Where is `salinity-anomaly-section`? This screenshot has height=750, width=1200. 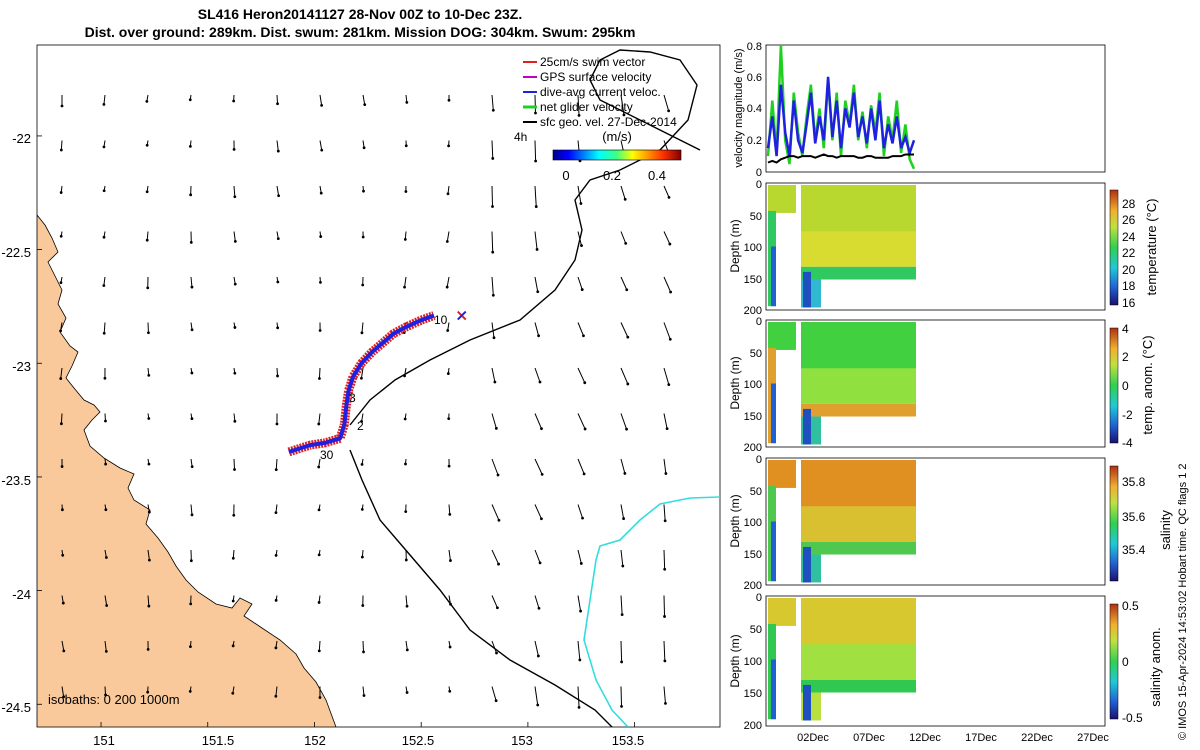 salinity-anomaly-section is located at coordinates (842, 659).